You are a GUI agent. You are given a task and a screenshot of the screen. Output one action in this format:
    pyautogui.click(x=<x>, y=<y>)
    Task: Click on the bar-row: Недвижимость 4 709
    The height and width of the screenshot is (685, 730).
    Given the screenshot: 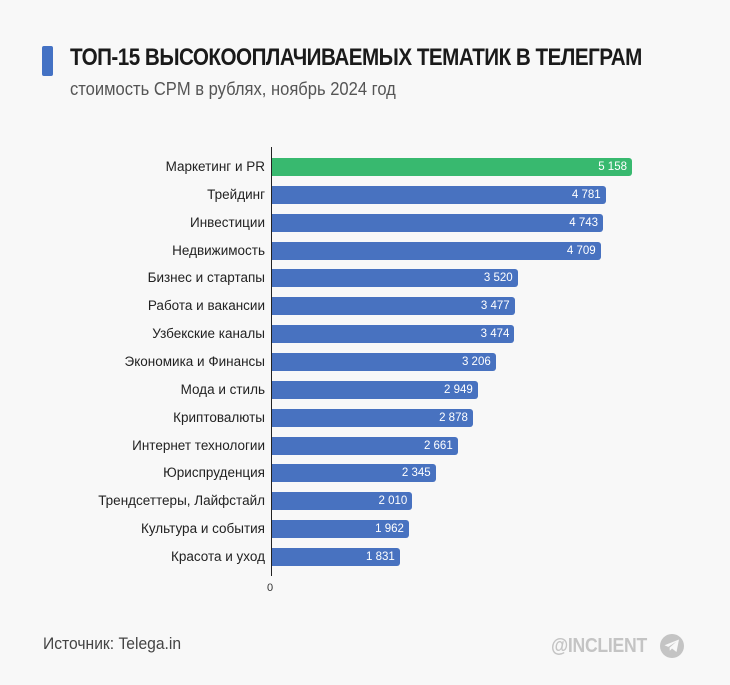 What is the action you would take?
    pyautogui.click(x=365, y=250)
    